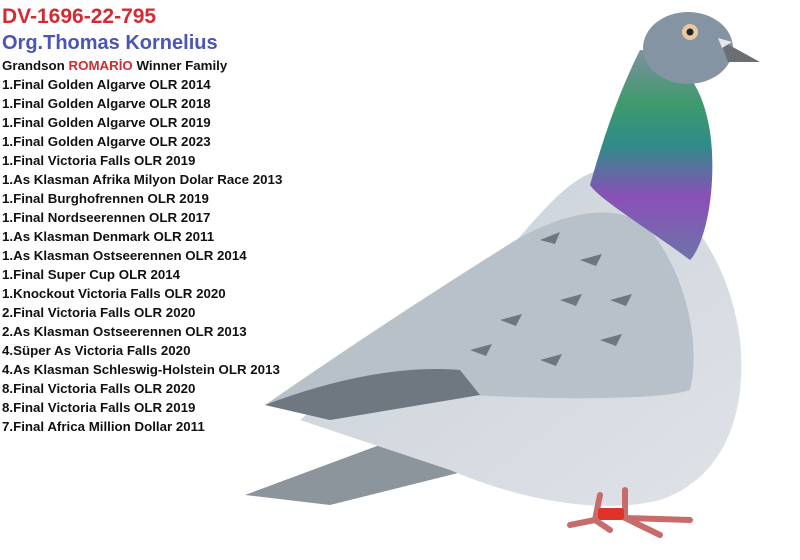 This screenshot has width=800, height=560. What do you see at coordinates (33, 65) in the screenshot?
I see `family-prefix: Grandson` at bounding box center [33, 65].